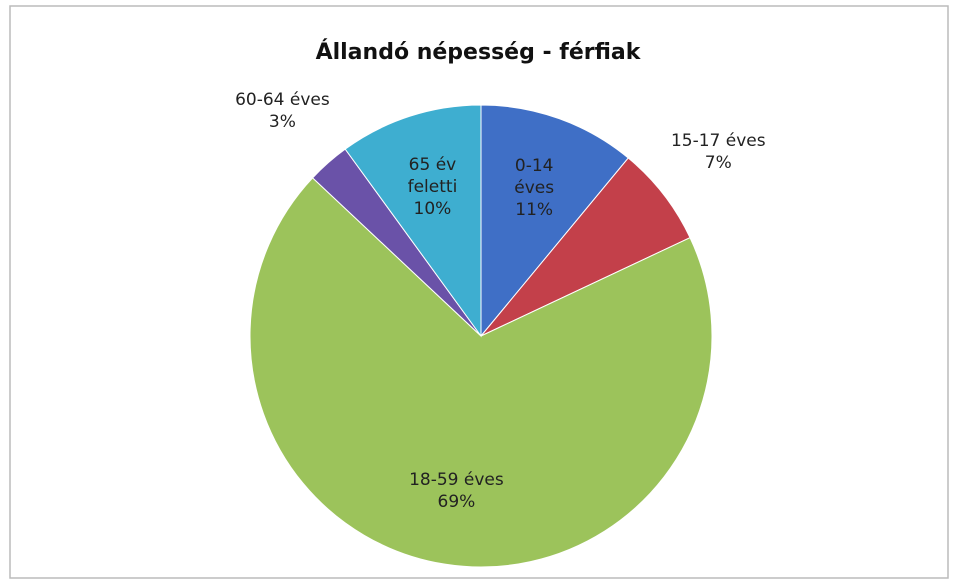  What do you see at coordinates (534, 210) in the screenshot?
I see `value-label: 11%` at bounding box center [534, 210].